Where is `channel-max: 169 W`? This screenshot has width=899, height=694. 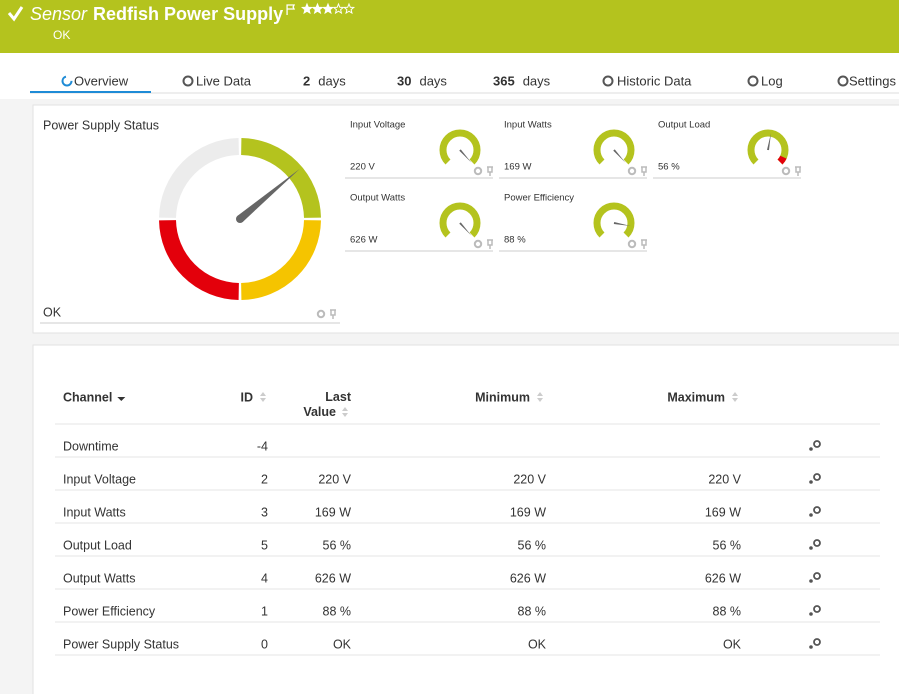 channel-max: 169 W is located at coordinates (723, 512).